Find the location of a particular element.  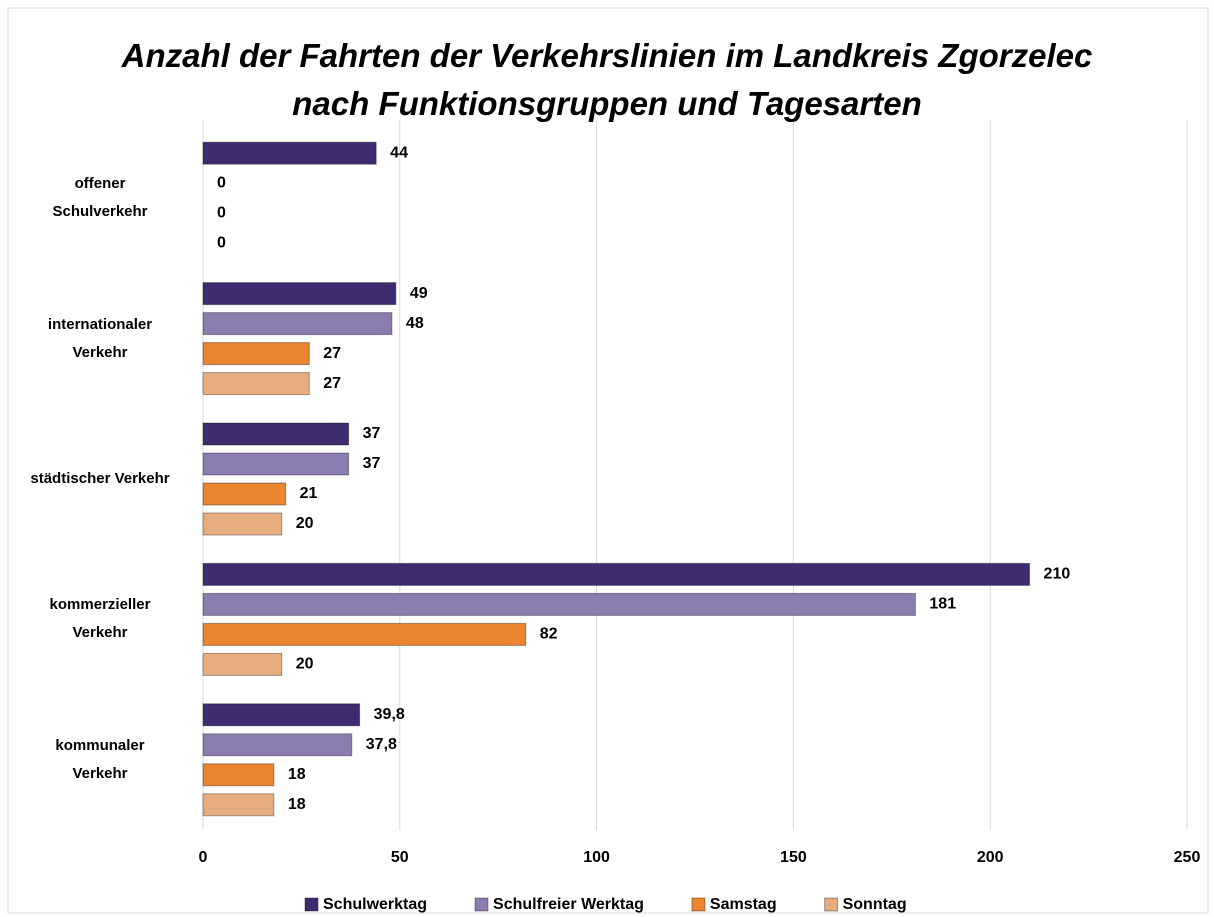

x-tick-label: 0 is located at coordinates (203, 857).